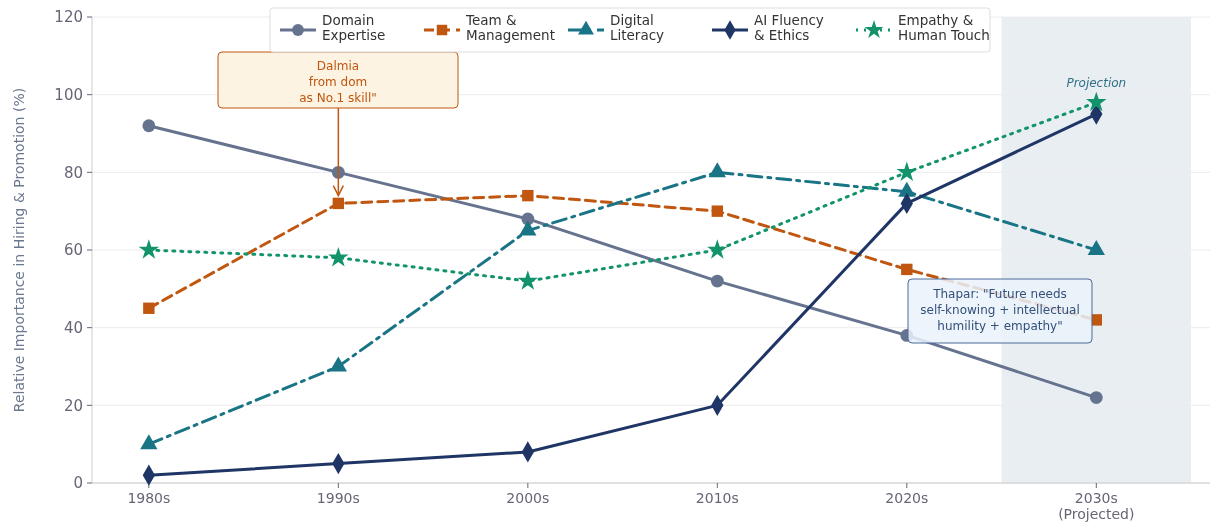  What do you see at coordinates (944, 27) in the screenshot?
I see `legend-label: Empathy & Human Touch` at bounding box center [944, 27].